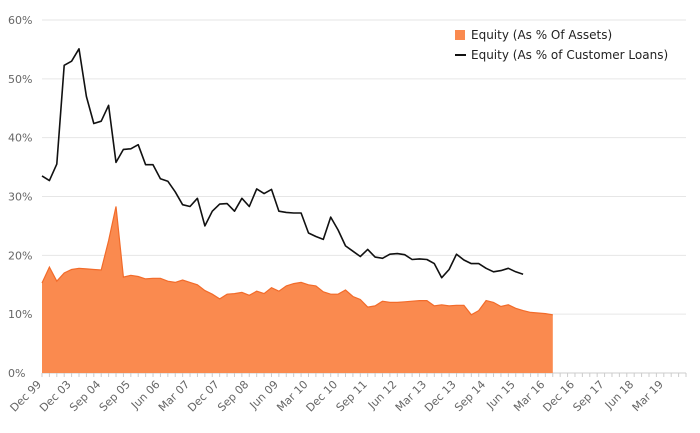 The height and width of the screenshot is (433, 700). Describe the element at coordinates (85, 396) in the screenshot. I see `x-tick-label: Sep 04` at that location.